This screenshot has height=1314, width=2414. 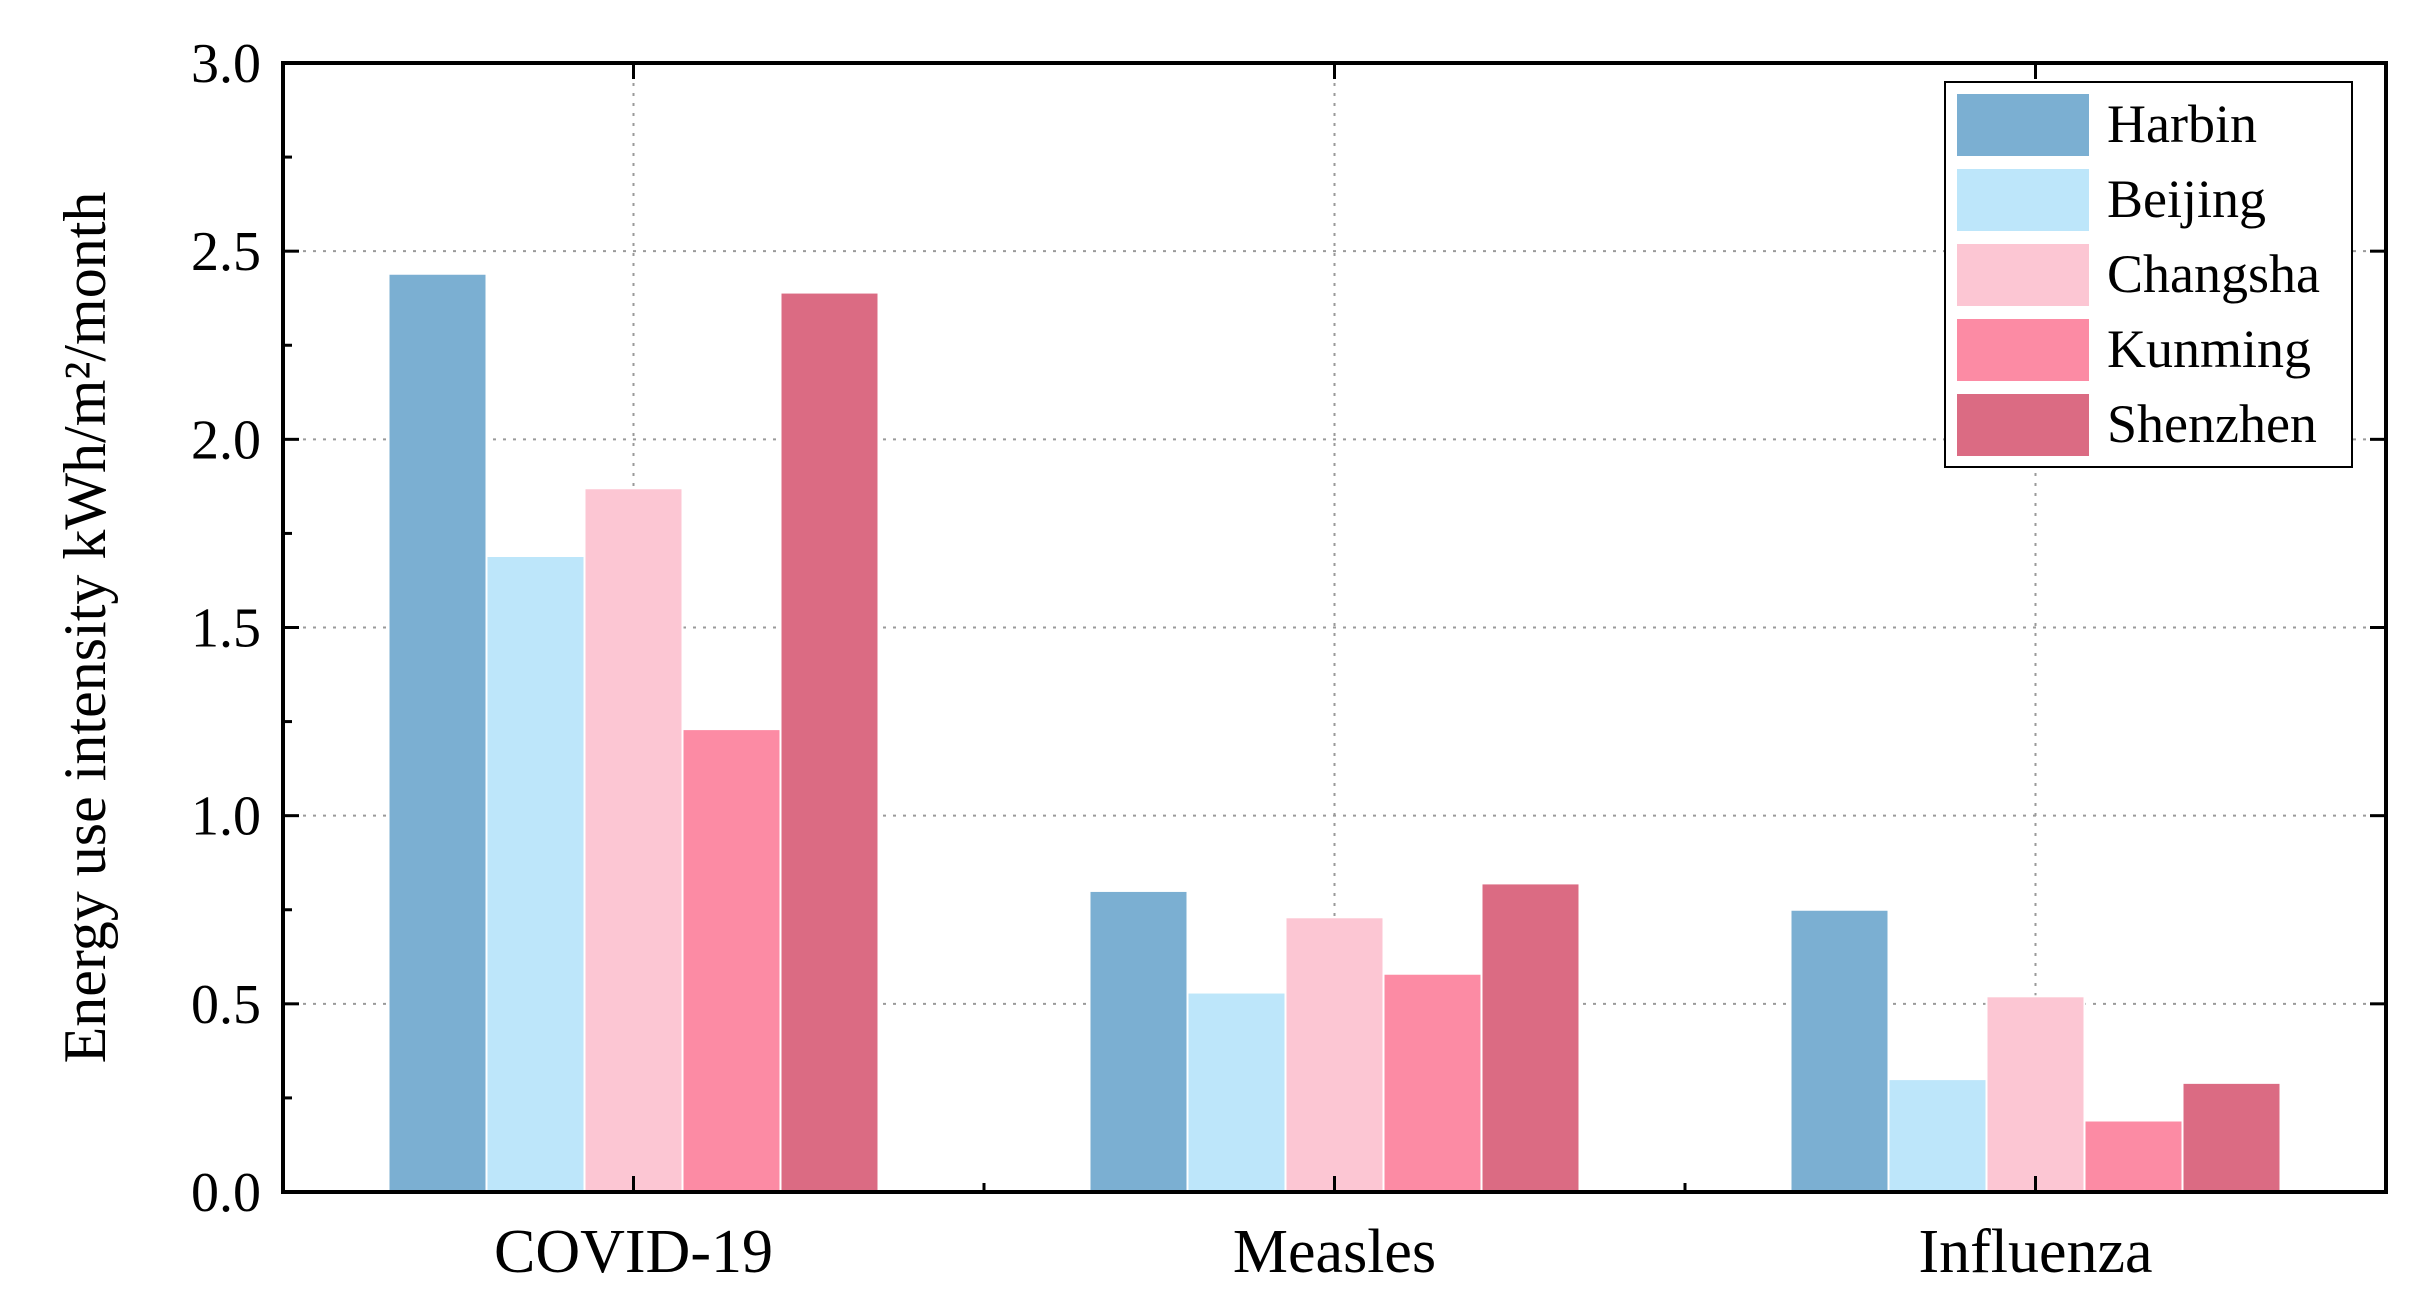 What do you see at coordinates (226, 252) in the screenshot?
I see `y-tick-label: 2.5` at bounding box center [226, 252].